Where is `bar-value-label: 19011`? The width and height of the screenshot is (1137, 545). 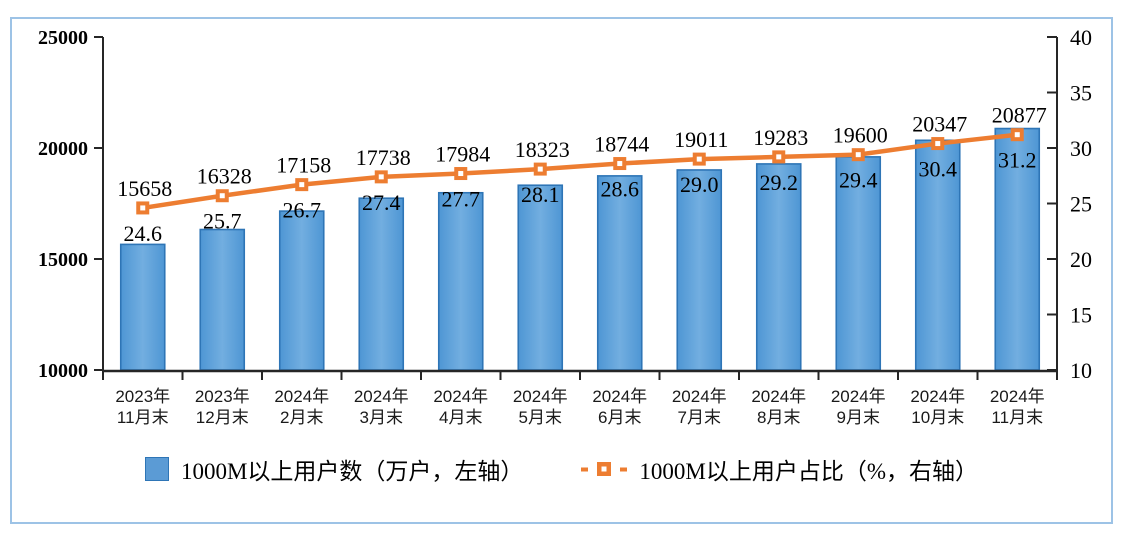 bar-value-label: 19011 is located at coordinates (701, 139).